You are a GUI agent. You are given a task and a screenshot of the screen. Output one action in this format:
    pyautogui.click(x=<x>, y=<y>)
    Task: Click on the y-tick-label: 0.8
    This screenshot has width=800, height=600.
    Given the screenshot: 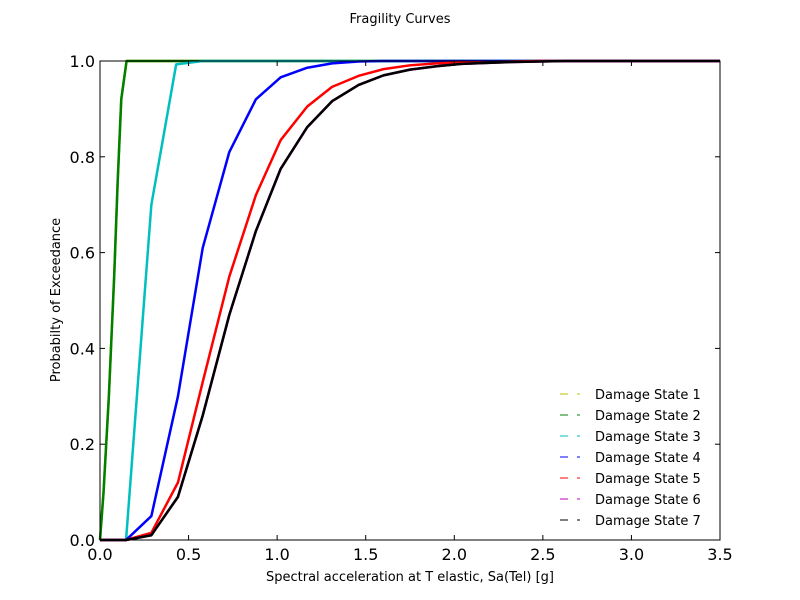 What is the action you would take?
    pyautogui.click(x=82, y=157)
    